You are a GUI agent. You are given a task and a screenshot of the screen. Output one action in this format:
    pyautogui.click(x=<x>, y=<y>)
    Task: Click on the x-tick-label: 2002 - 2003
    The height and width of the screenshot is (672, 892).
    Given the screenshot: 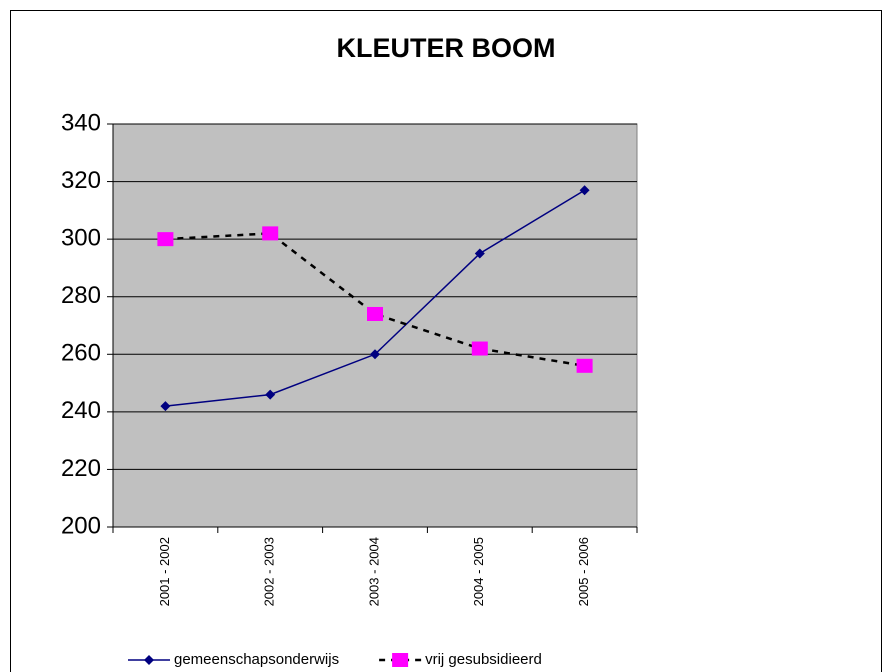 What is the action you would take?
    pyautogui.click(x=269, y=571)
    